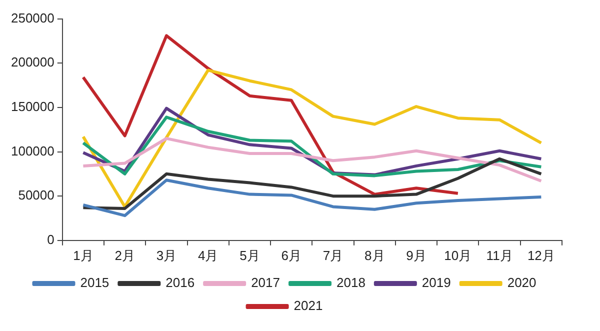 Image resolution: width=600 pixels, height=331 pixels. Describe the element at coordinates (208, 255) in the screenshot. I see `x-tick-label: 4月` at that location.